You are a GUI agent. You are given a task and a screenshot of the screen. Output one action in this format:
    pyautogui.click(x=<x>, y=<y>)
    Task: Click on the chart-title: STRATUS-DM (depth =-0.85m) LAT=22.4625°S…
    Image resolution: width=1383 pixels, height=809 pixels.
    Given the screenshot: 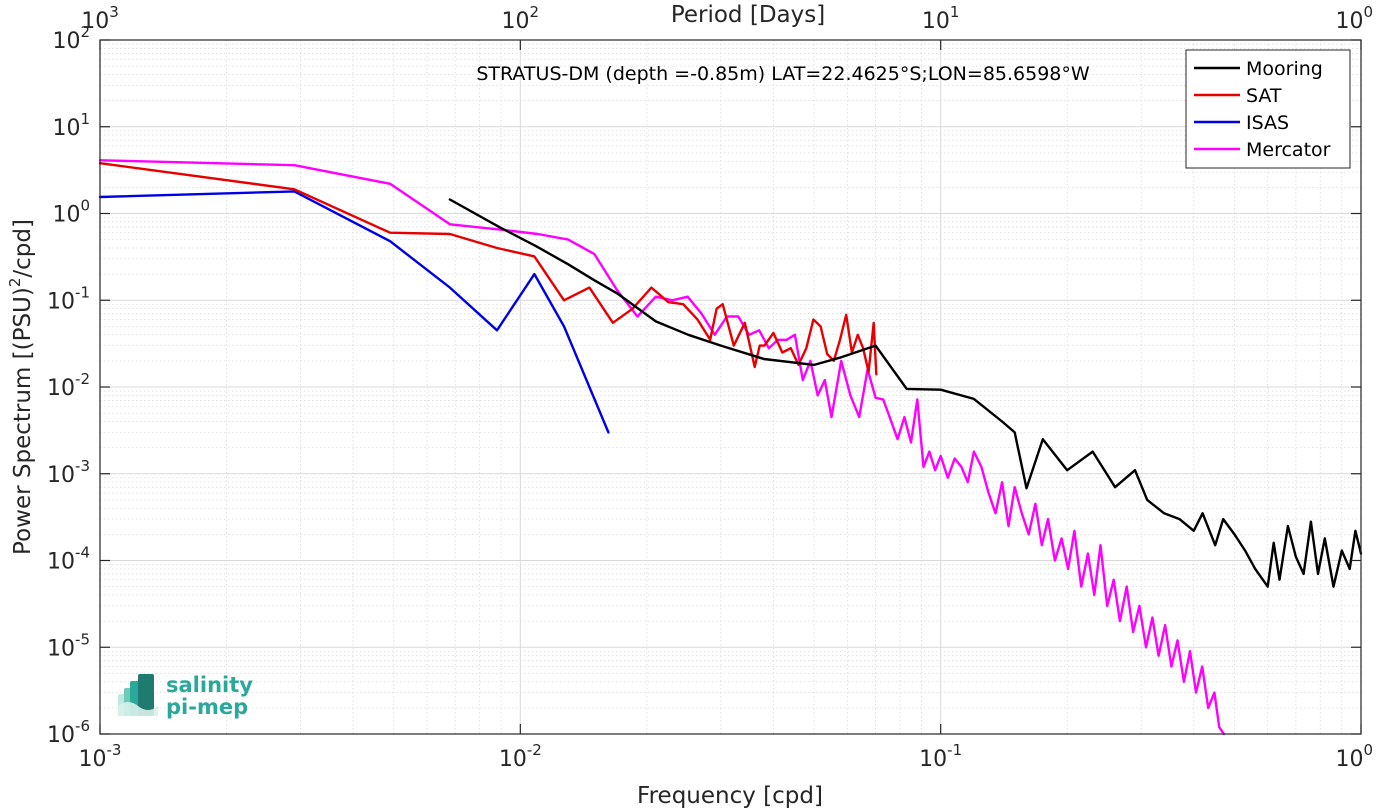 What is the action you would take?
    pyautogui.click(x=783, y=74)
    